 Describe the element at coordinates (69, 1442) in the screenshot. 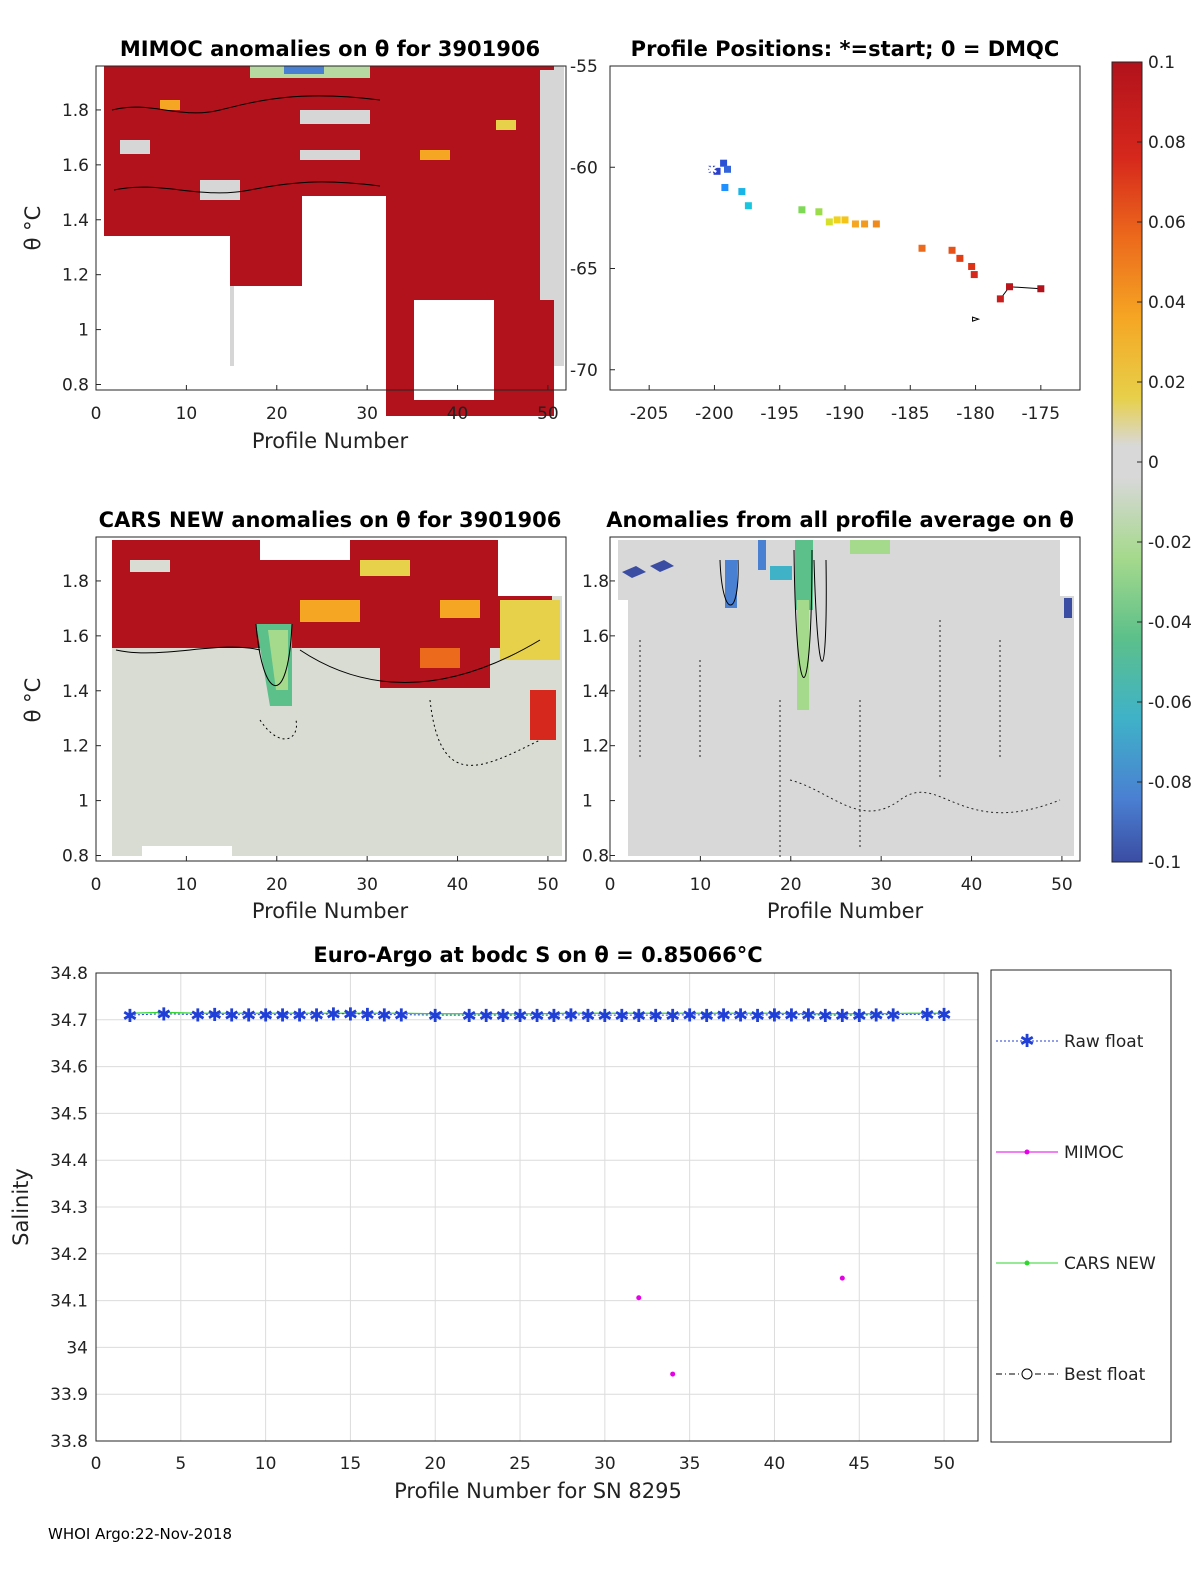

I see `y-tick-label: 33.8` at that location.